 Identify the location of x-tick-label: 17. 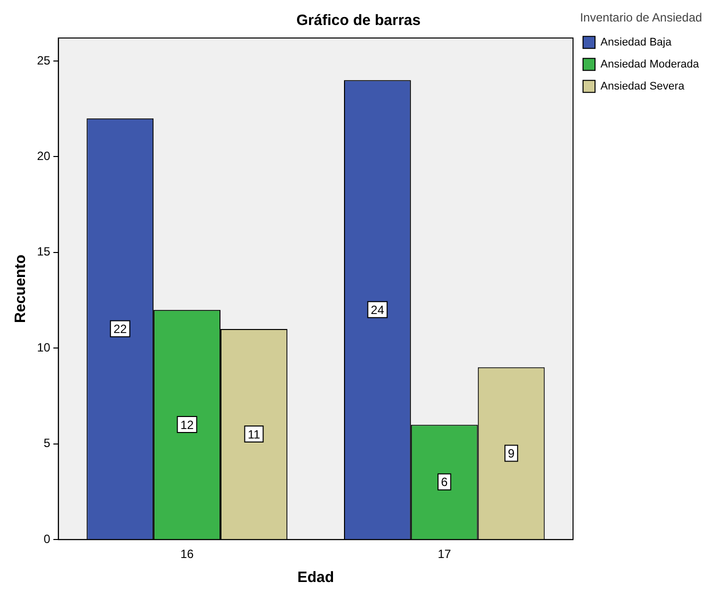
(445, 554).